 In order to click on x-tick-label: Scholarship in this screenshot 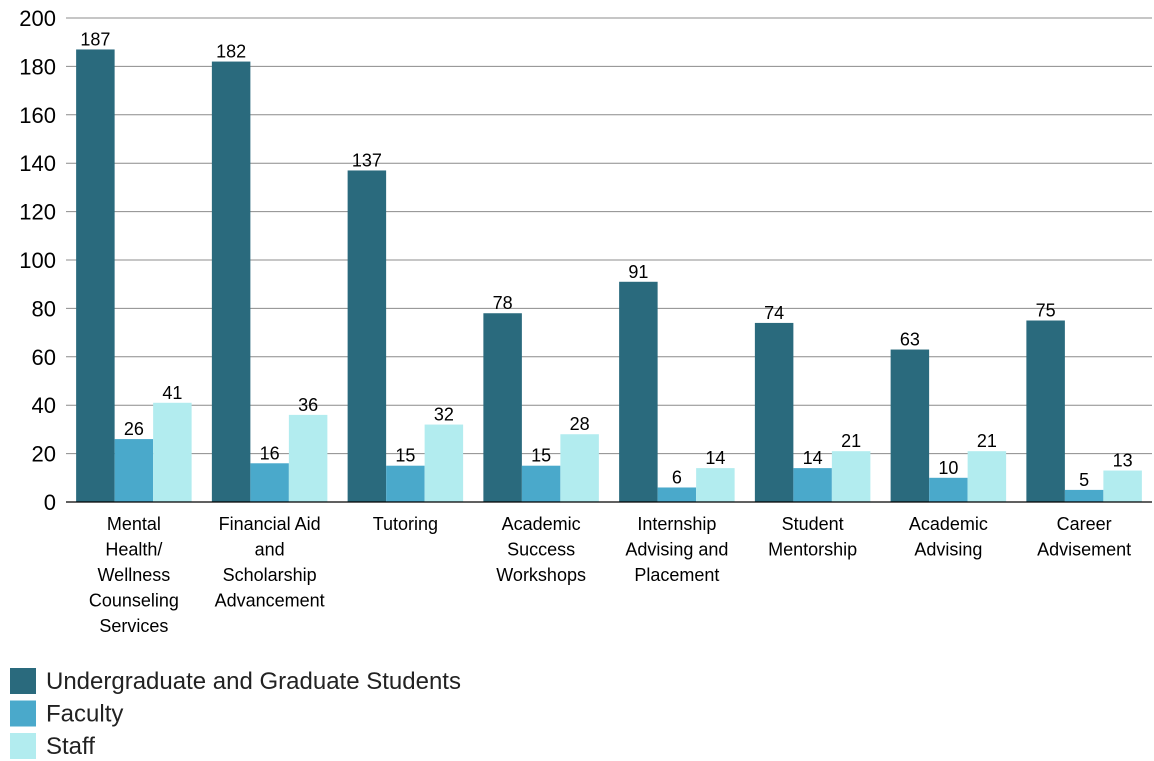, I will do `click(270, 575)`.